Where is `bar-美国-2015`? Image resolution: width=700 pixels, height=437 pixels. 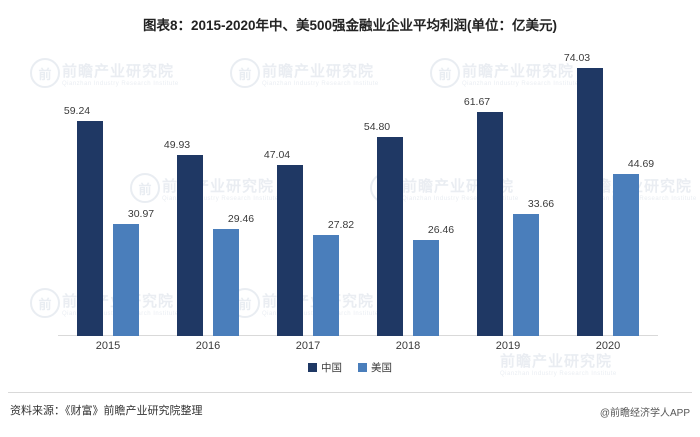
bar-美国-2015 is located at coordinates (126, 280).